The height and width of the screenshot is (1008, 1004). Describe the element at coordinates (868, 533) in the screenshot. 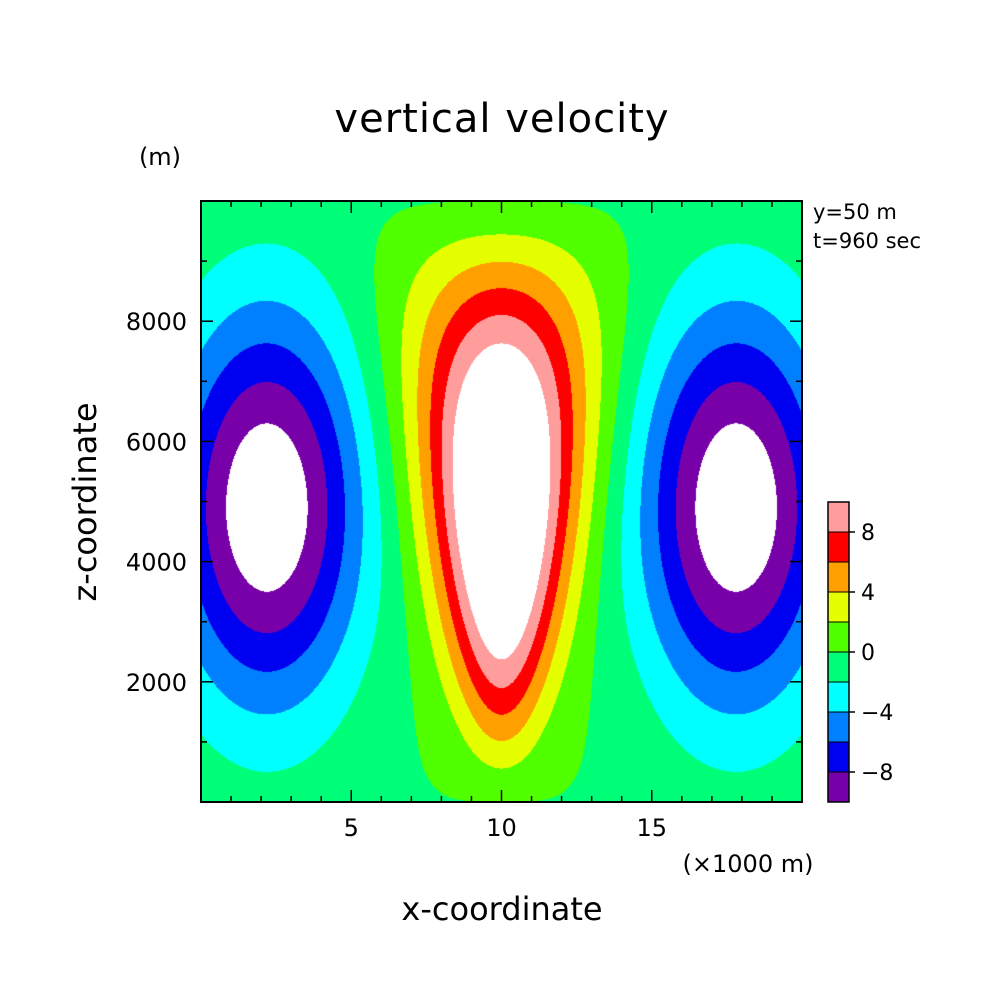

I see `colorbar-tick-label: 8` at that location.